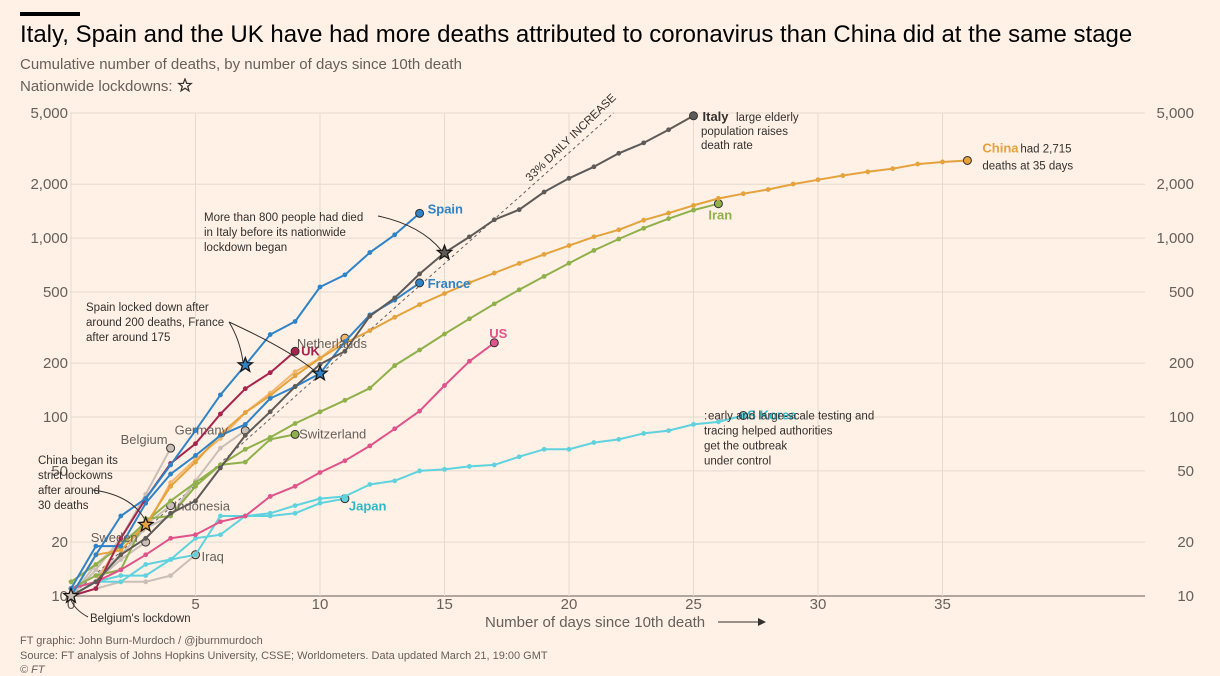 The width and height of the screenshot is (1220, 676). Describe the element at coordinates (768, 432) in the screenshot. I see `s-korea-note: tracing helped authorities` at that location.